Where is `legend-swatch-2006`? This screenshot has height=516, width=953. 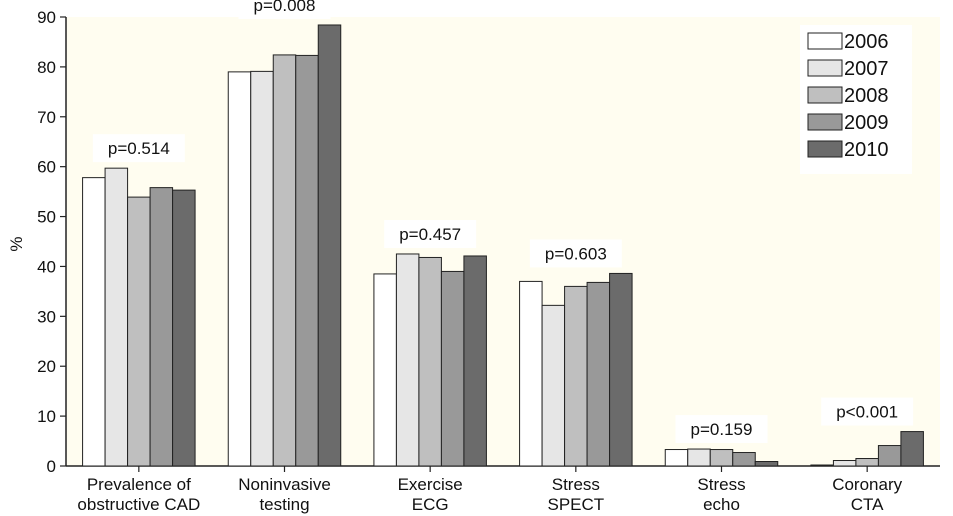
legend-swatch-2006 is located at coordinates (825, 41).